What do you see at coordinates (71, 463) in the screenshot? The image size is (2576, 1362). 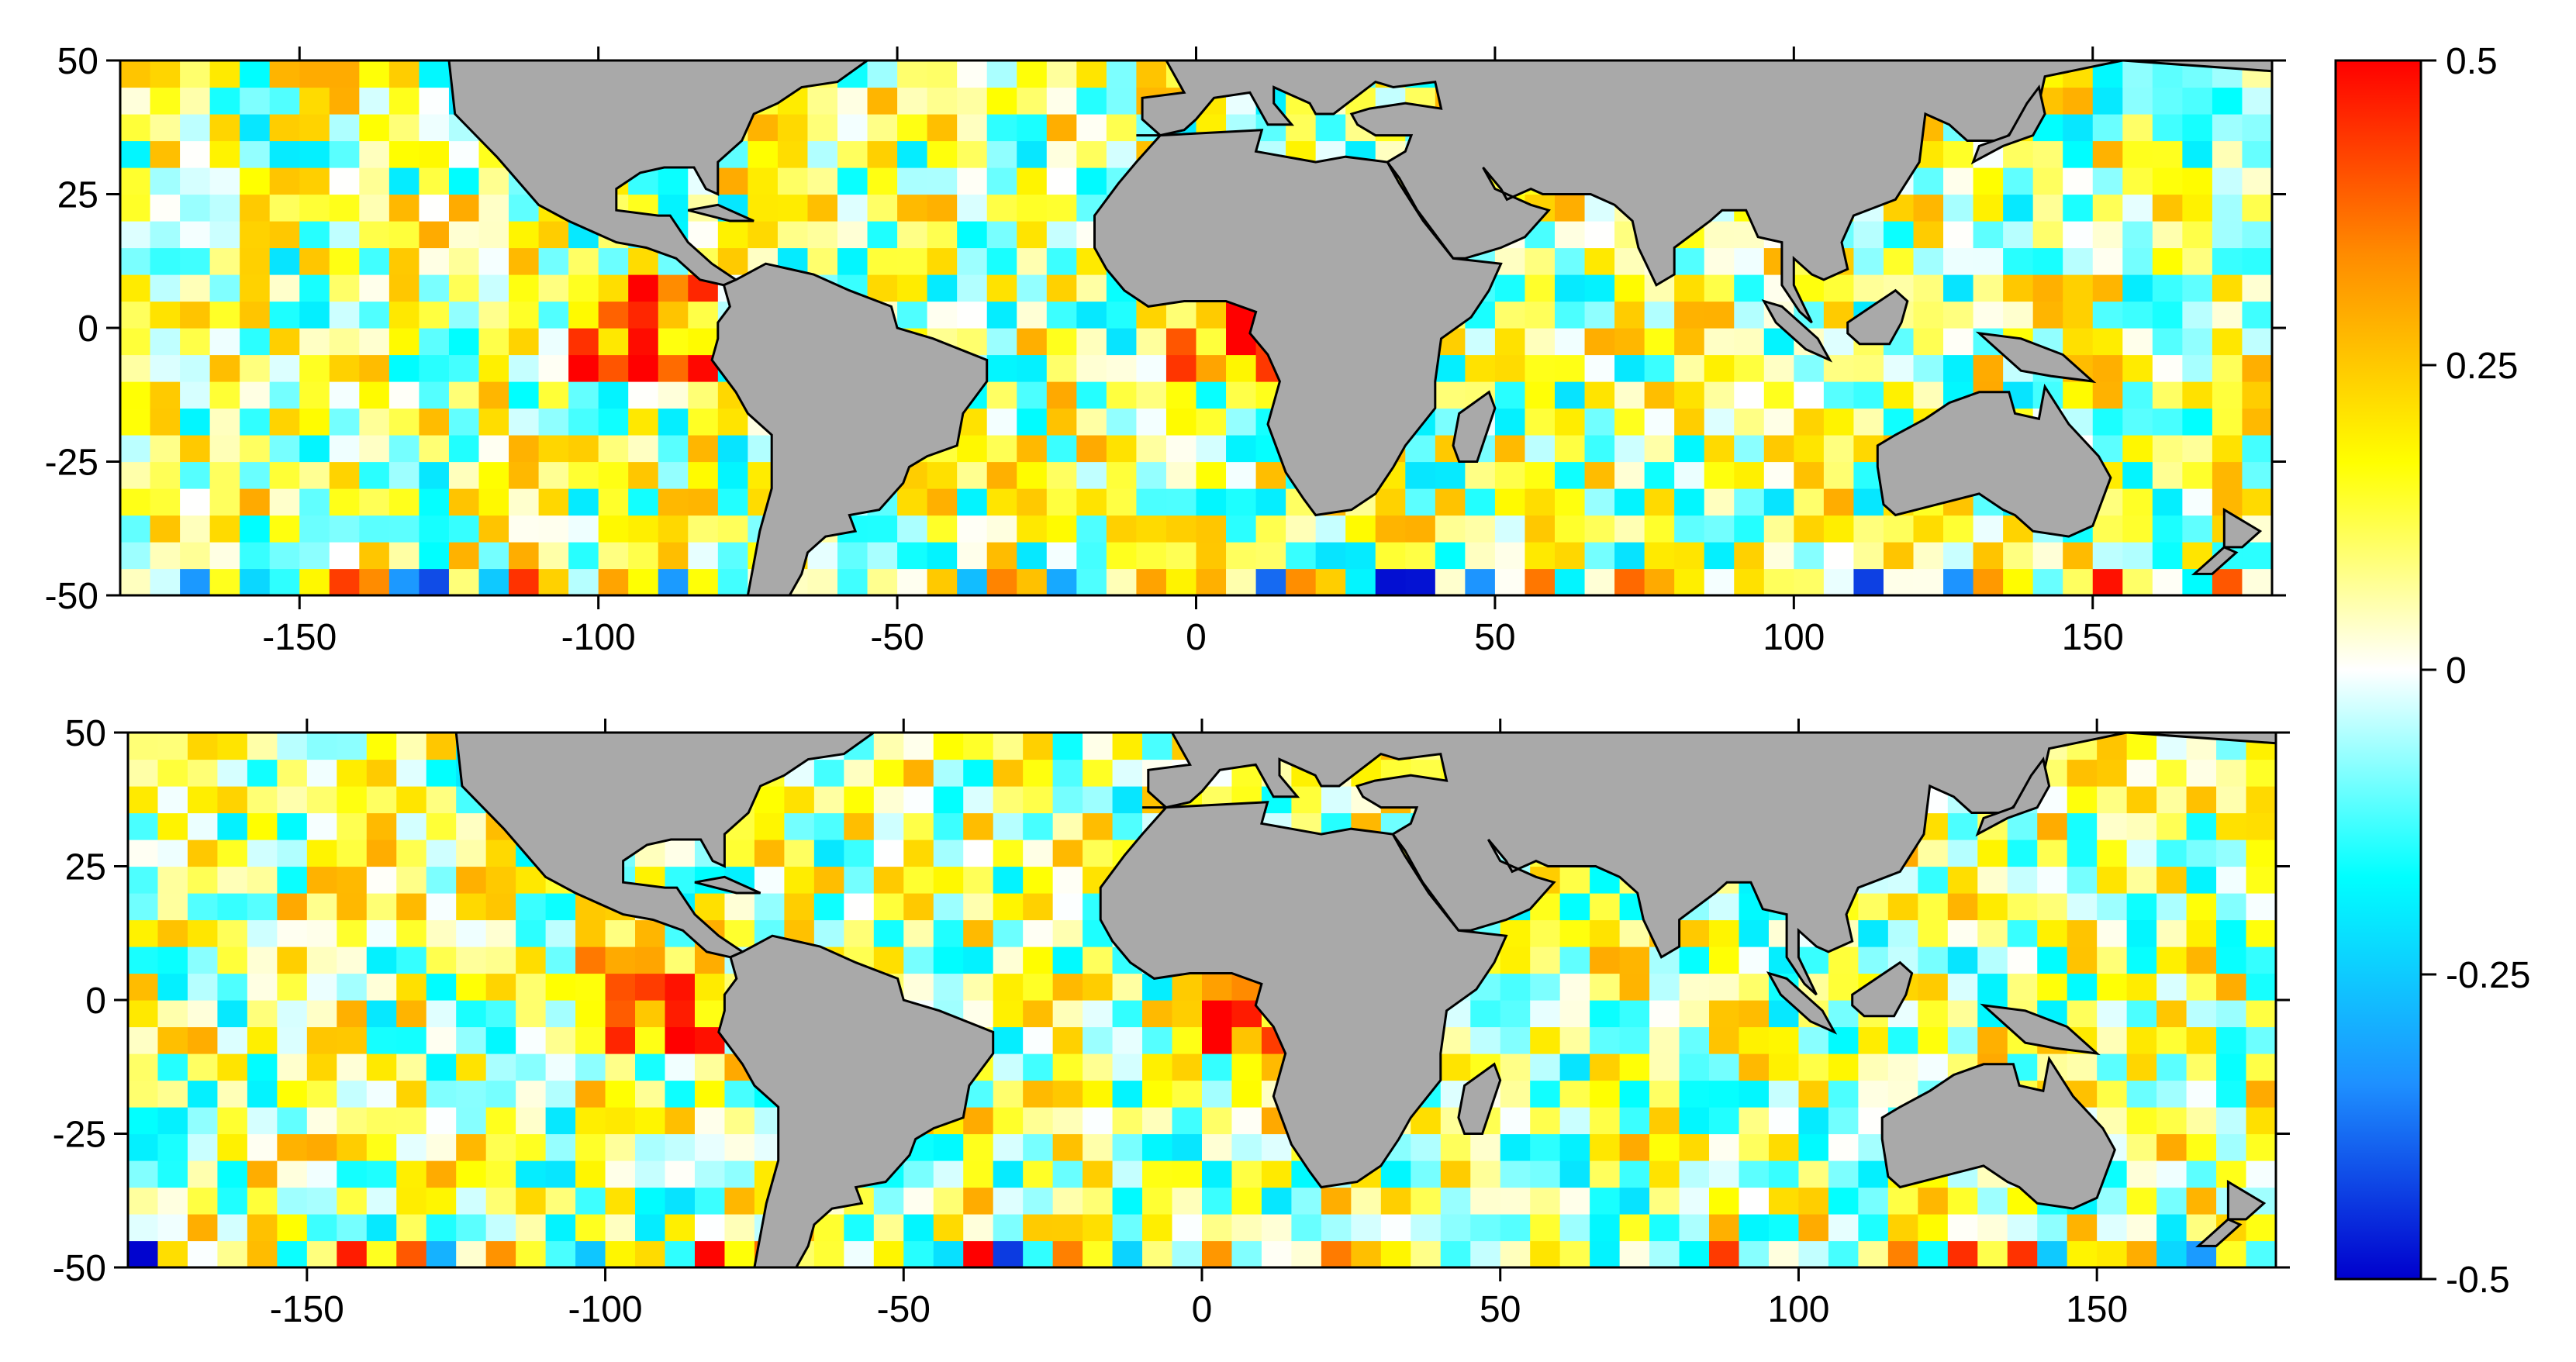 I see `y-tick-label: -25` at bounding box center [71, 463].